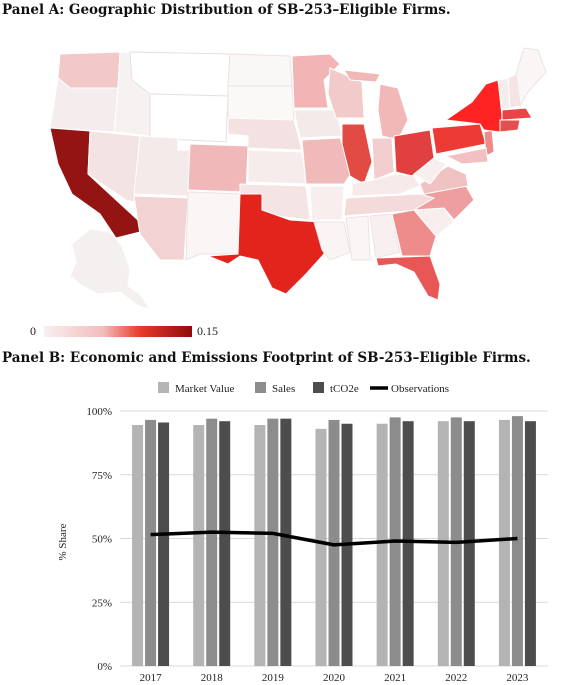  Describe the element at coordinates (180, 74) in the screenshot. I see `state-montana` at that location.